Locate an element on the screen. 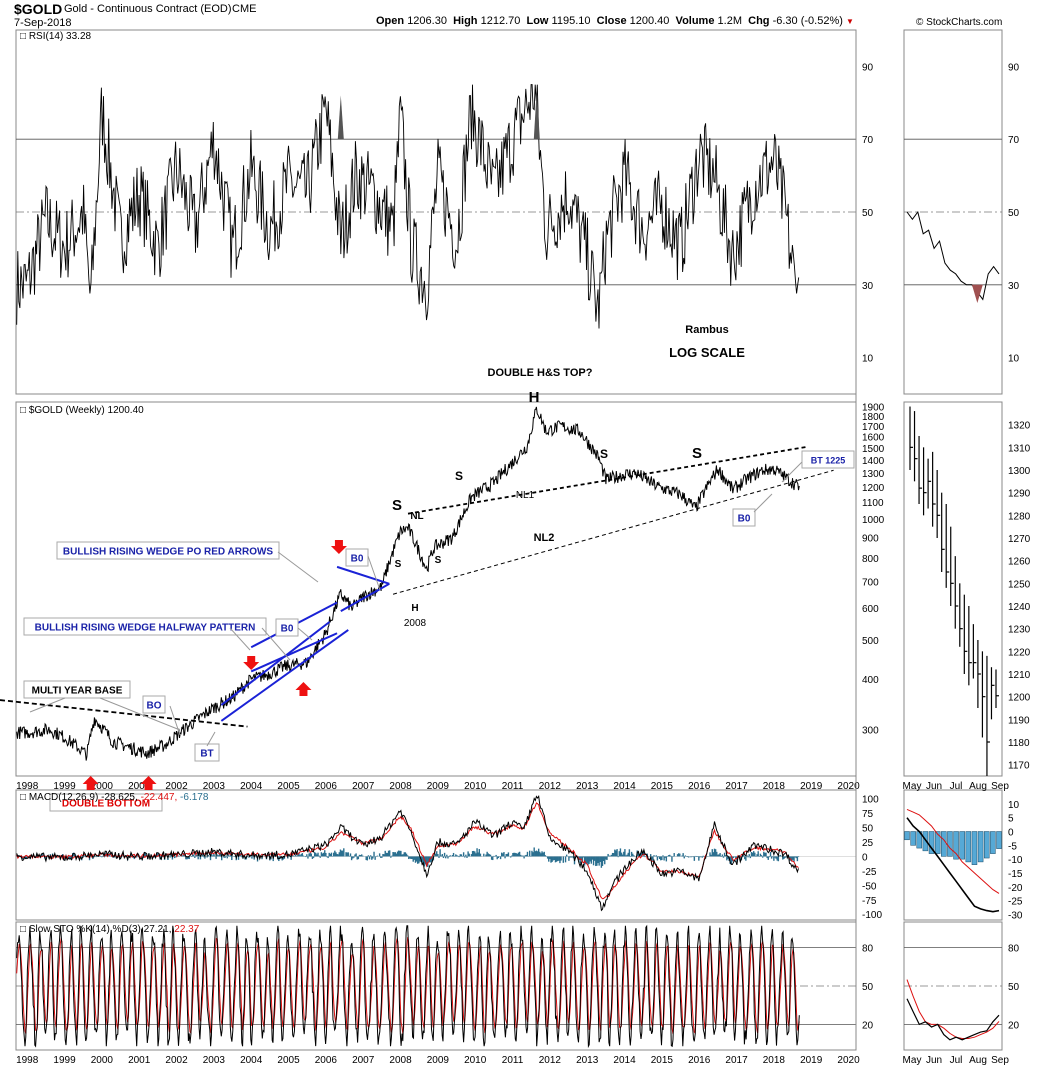  mini-month-label: Jun is located at coordinates (934, 786).